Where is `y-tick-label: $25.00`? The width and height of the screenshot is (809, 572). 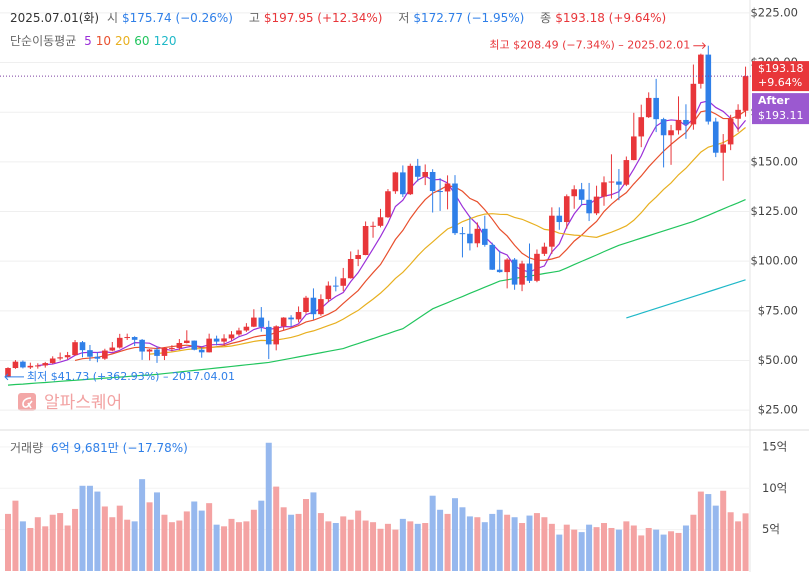 y-tick-label: $25.00 is located at coordinates (778, 410).